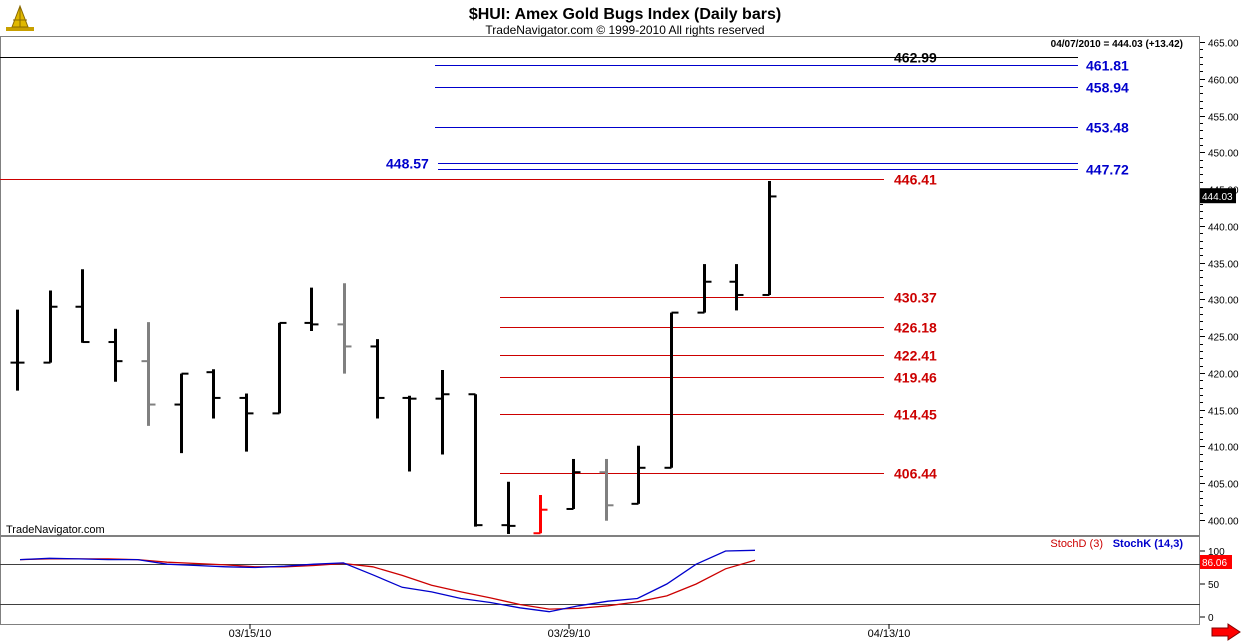  Describe the element at coordinates (1211, 618) in the screenshot. I see `stoch-tick-label: 0` at that location.